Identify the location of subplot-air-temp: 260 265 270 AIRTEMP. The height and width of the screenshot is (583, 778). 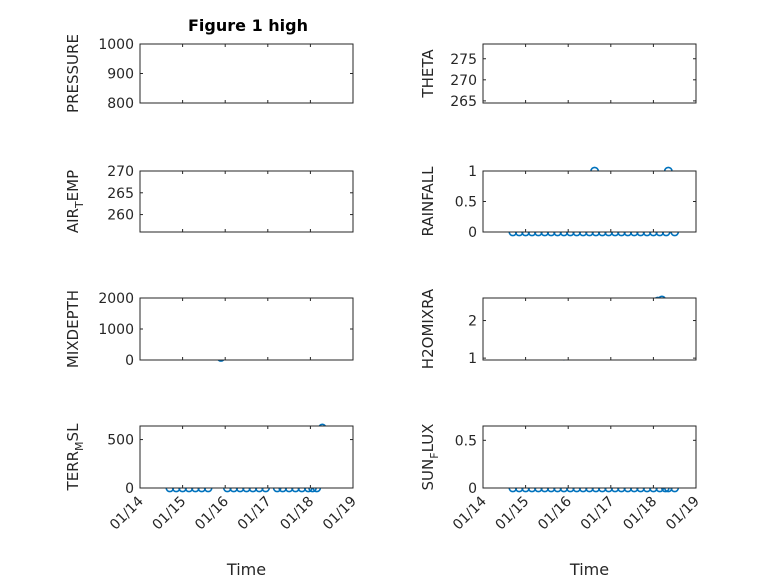
(209, 198).